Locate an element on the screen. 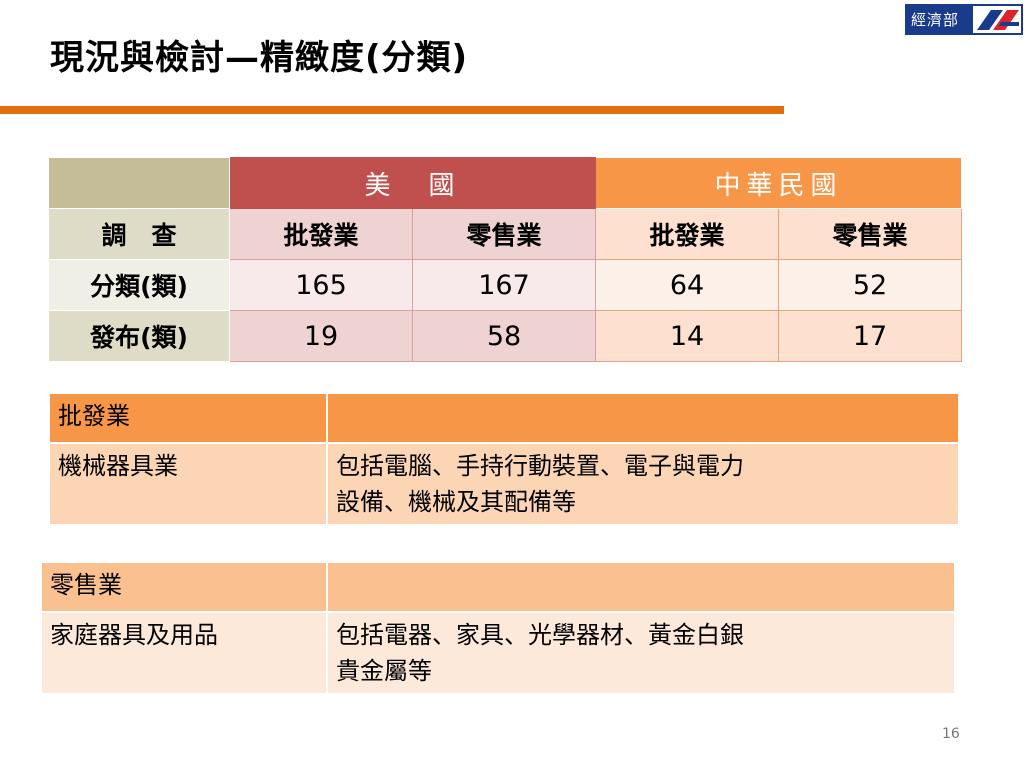  page-number: 16 is located at coordinates (951, 734).